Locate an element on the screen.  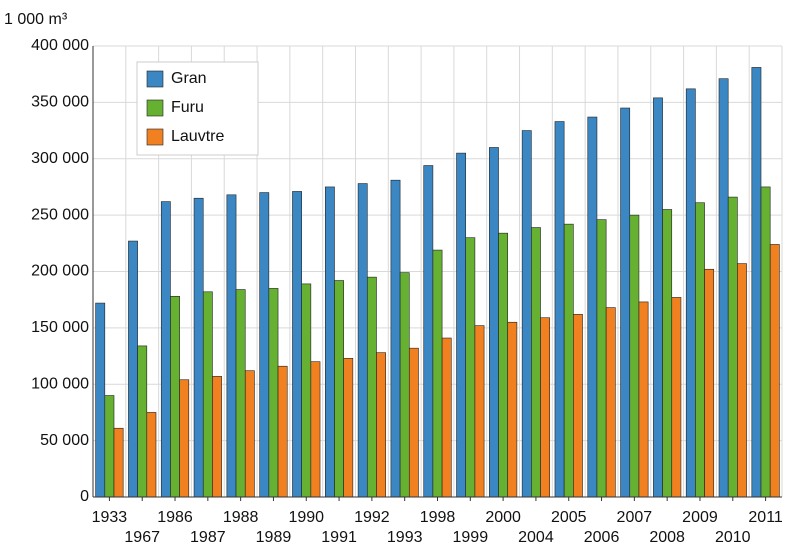
x-tick-label: 1989 is located at coordinates (274, 537).